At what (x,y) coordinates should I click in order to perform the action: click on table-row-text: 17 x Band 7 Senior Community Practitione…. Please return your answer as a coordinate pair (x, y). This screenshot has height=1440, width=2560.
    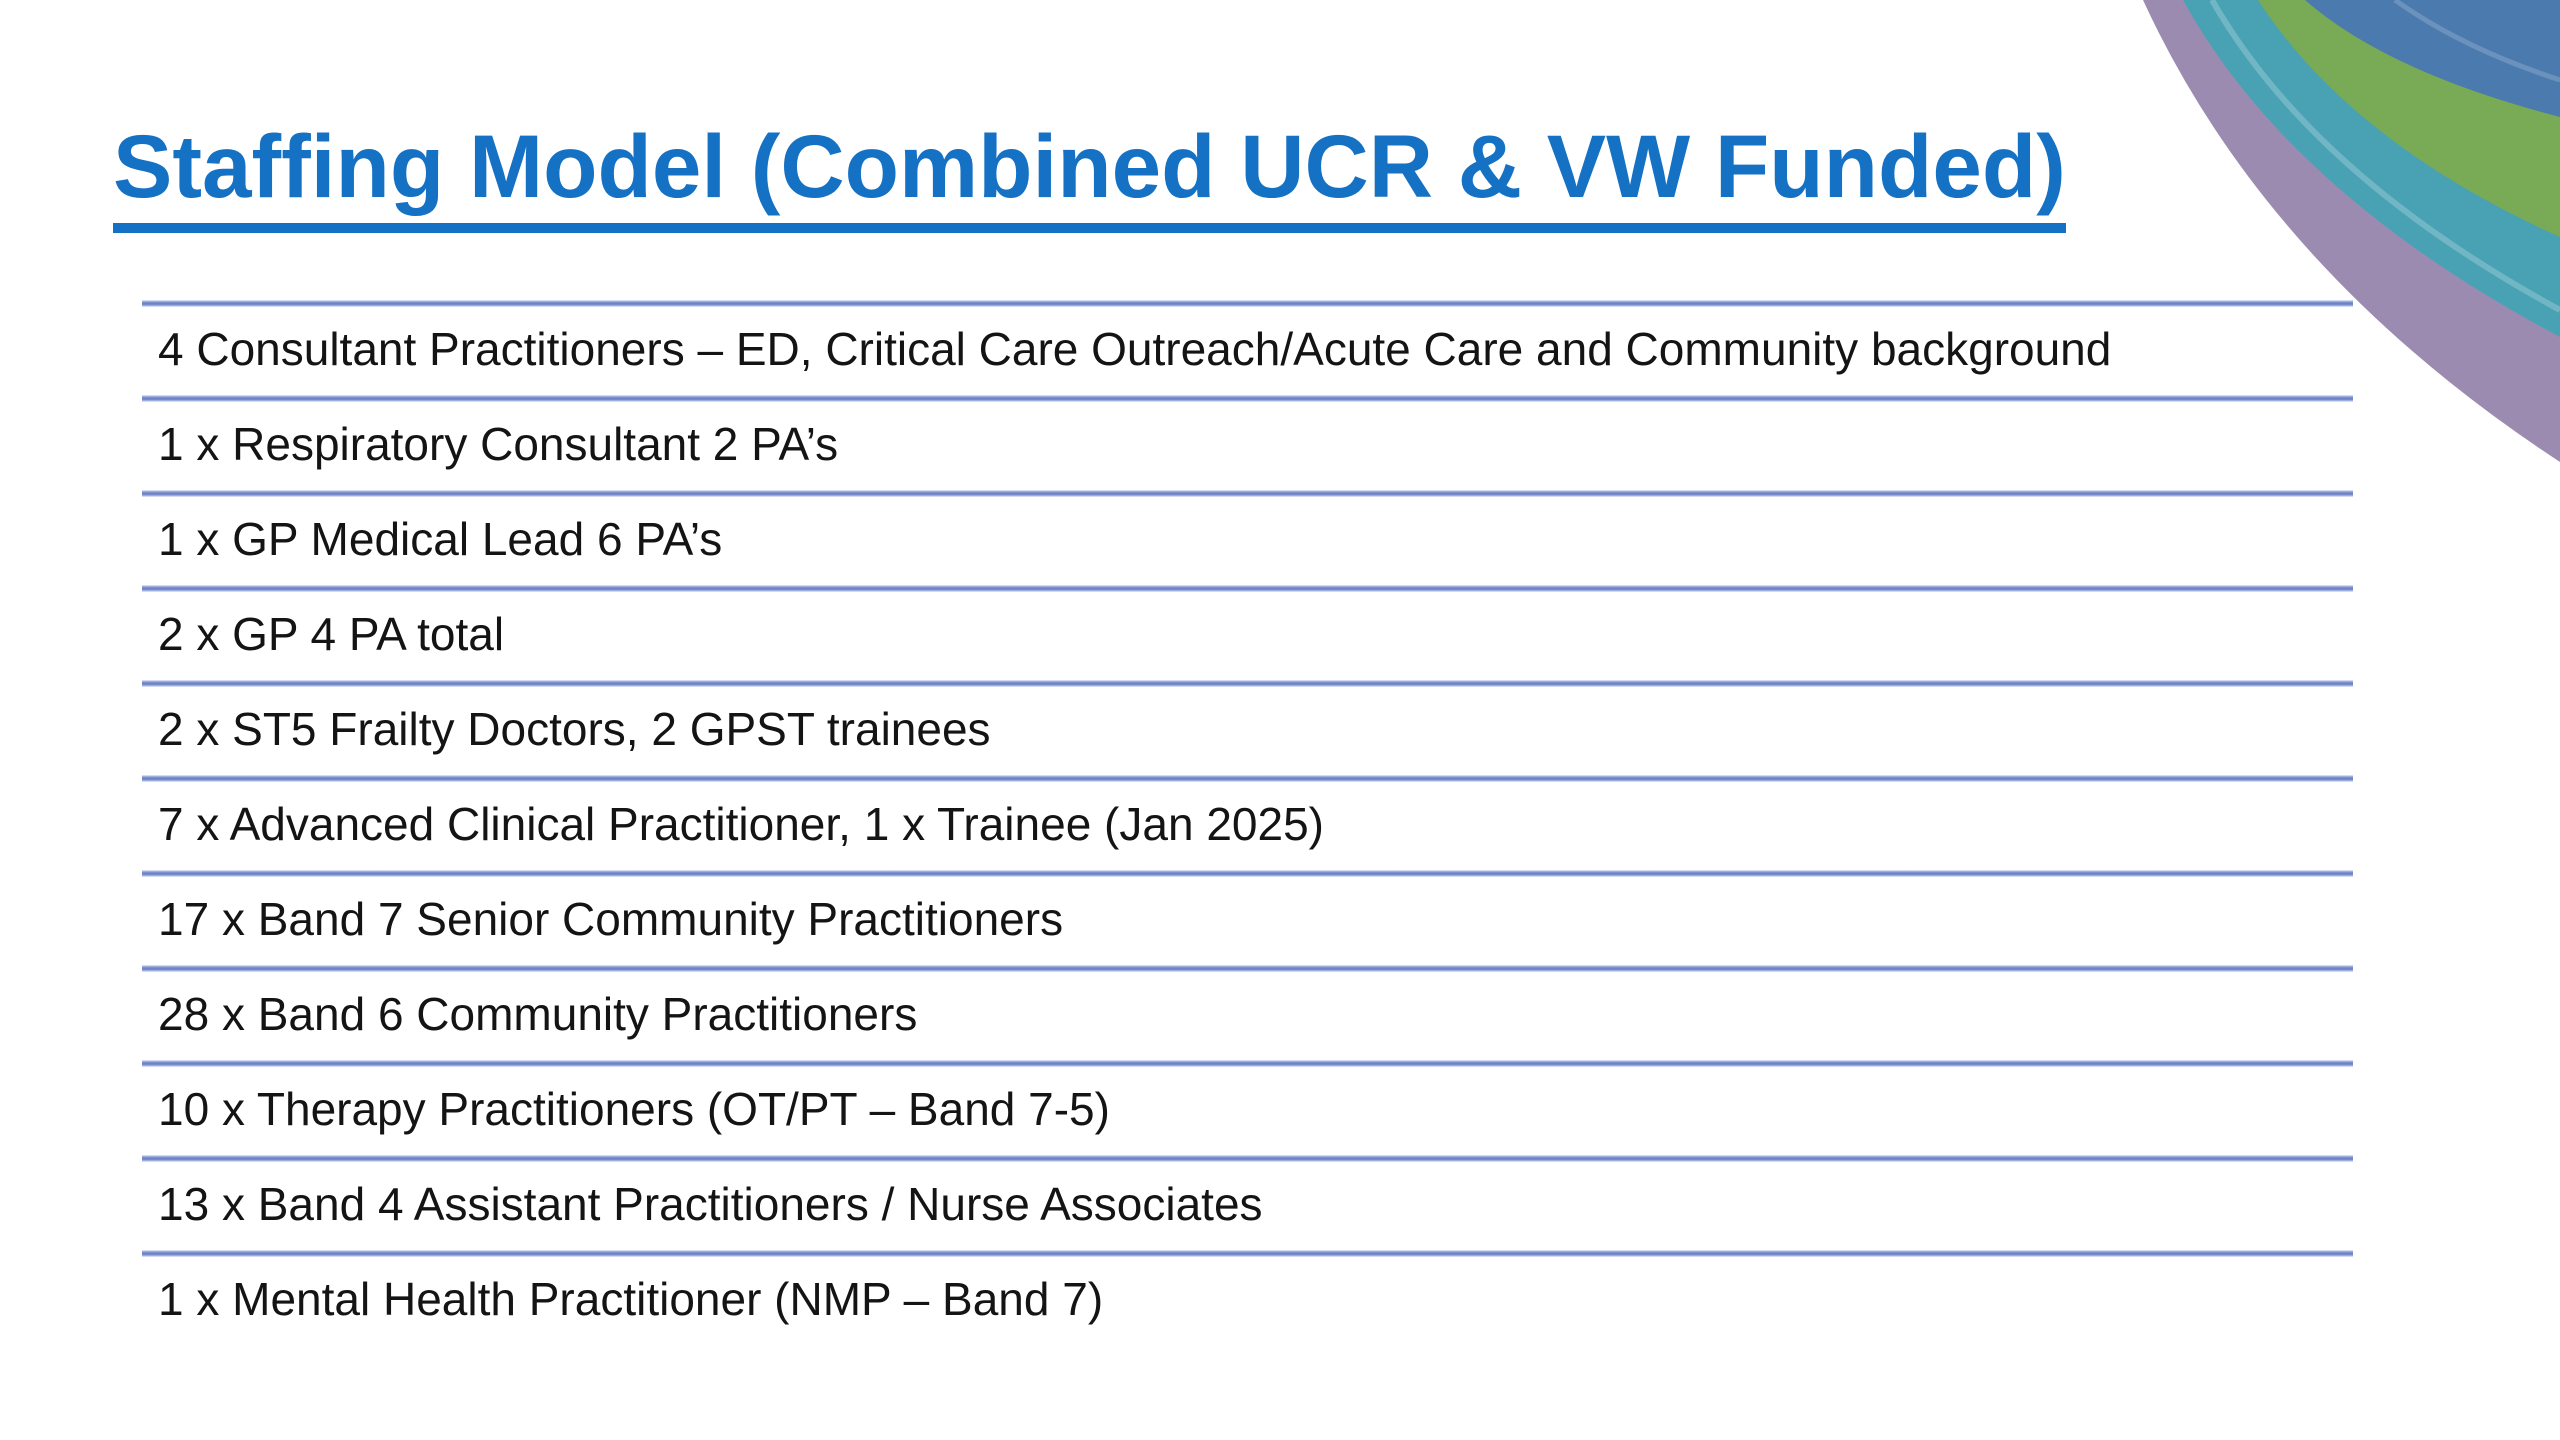
    Looking at the image, I should click on (611, 918).